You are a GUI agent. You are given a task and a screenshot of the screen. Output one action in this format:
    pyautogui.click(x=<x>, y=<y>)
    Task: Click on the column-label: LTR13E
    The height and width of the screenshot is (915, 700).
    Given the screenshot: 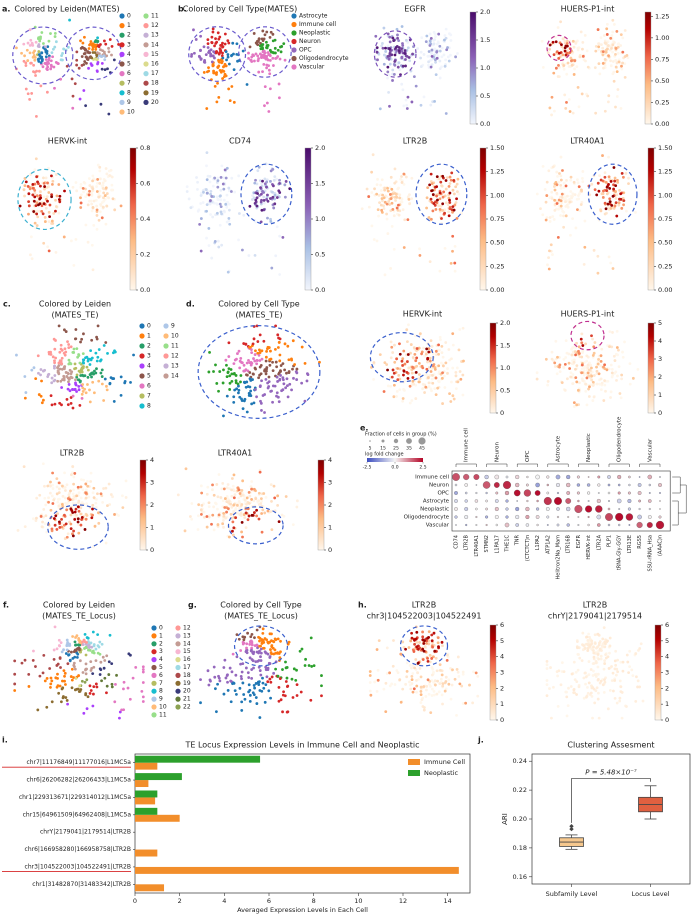 What is the action you would take?
    pyautogui.click(x=630, y=544)
    